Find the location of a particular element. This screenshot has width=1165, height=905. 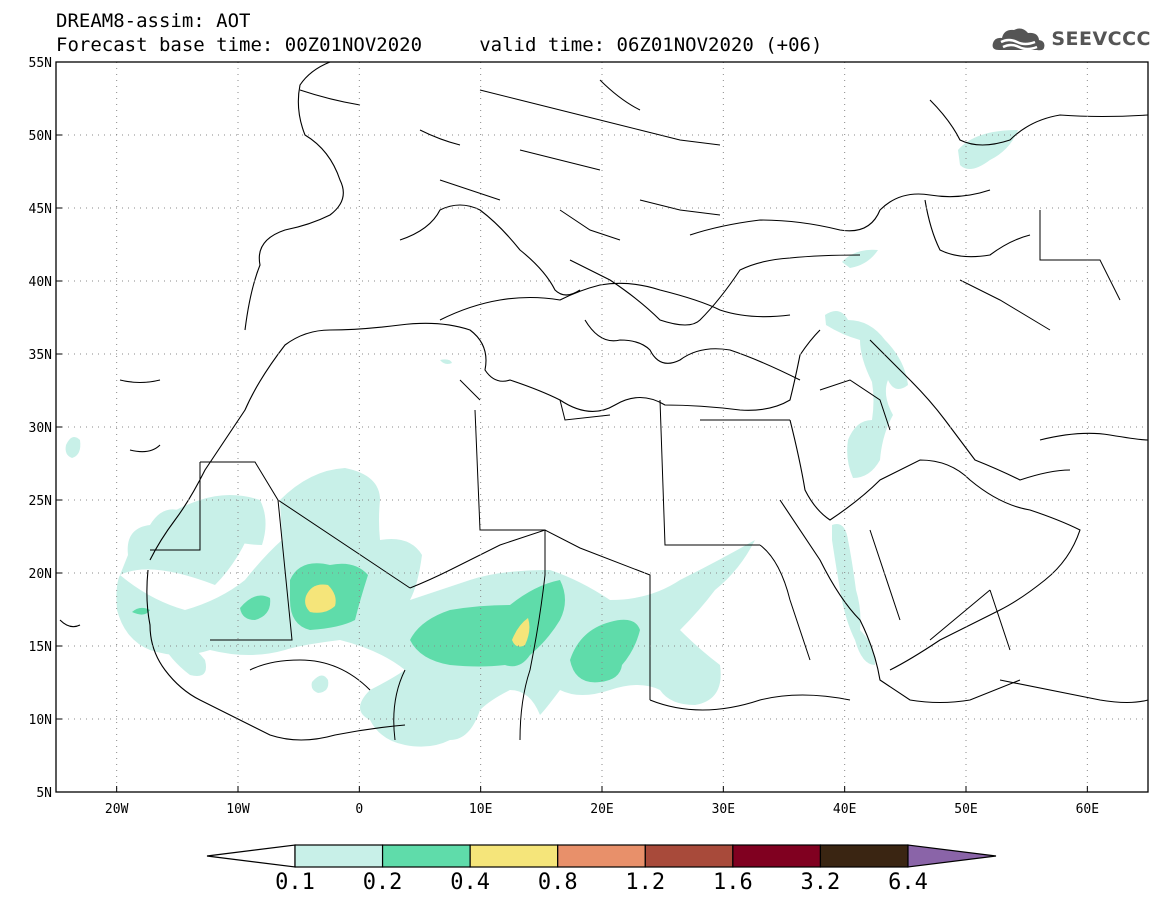

cloud-logo-icon is located at coordinates (1018, 39).